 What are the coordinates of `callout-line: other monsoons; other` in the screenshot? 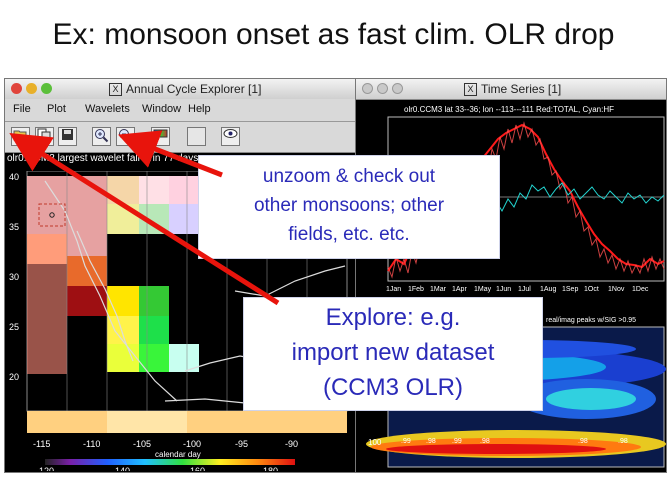 It's located at (349, 205).